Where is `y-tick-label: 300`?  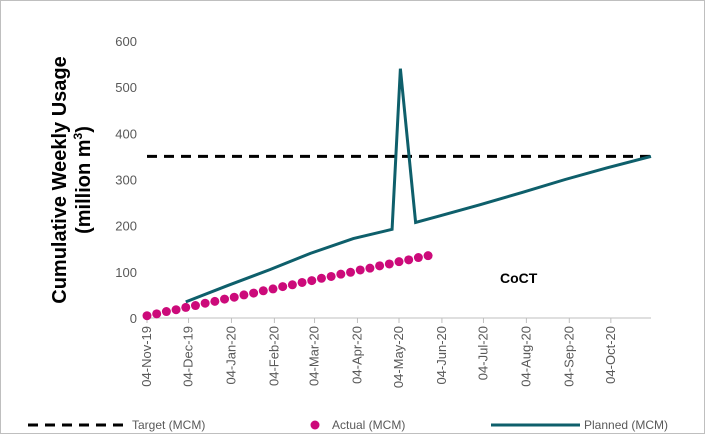
y-tick-label: 300 is located at coordinates (126, 180).